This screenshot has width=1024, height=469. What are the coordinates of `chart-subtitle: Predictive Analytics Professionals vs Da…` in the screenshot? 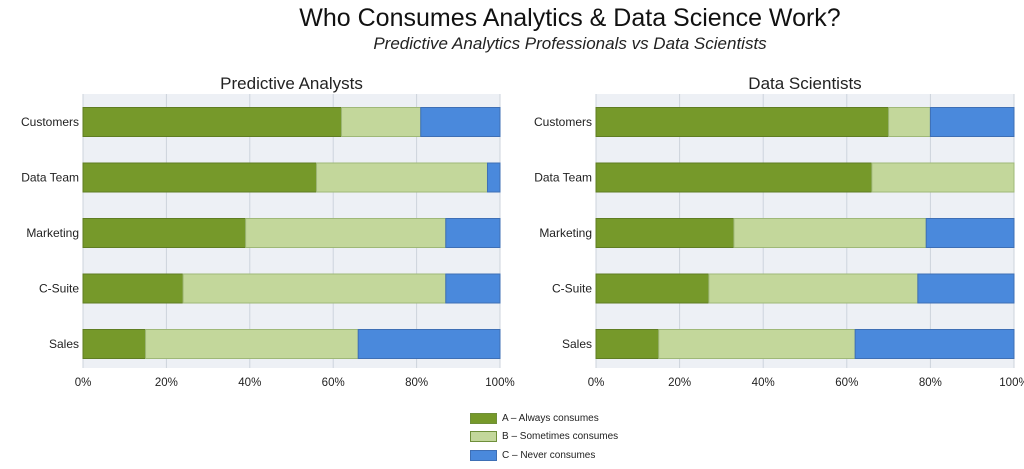 It's located at (570, 43).